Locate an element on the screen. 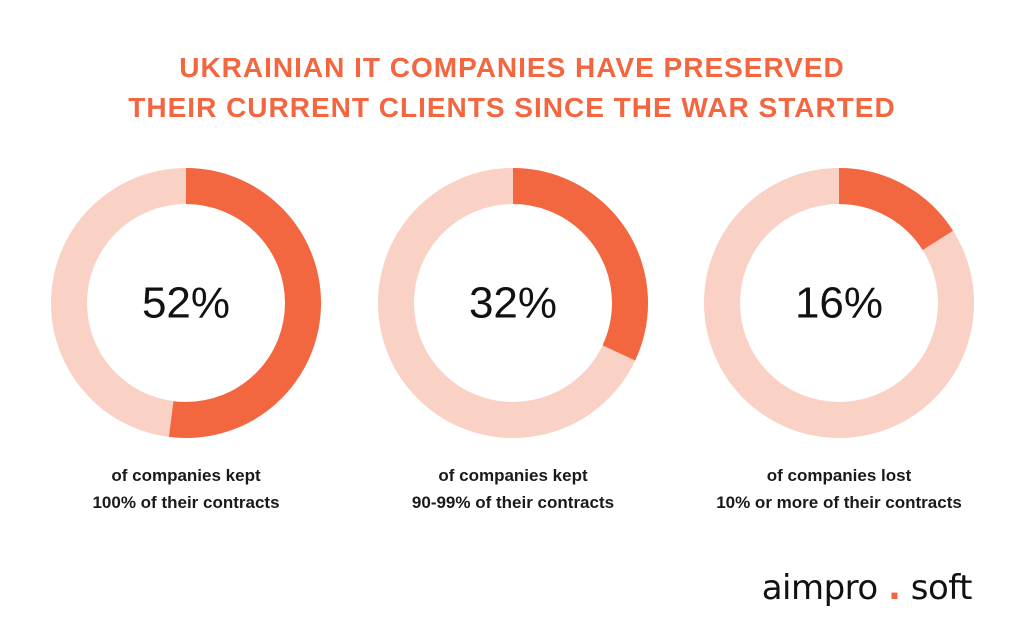  caption-1-line-1: of companies kept is located at coordinates (186, 475).